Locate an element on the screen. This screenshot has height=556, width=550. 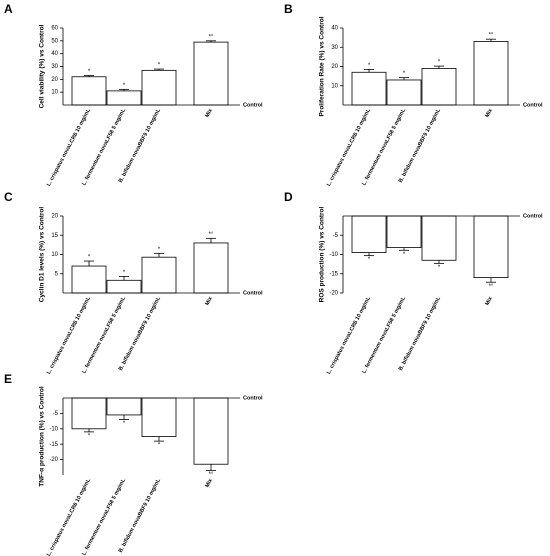
panel-label: E is located at coordinates (8, 379).